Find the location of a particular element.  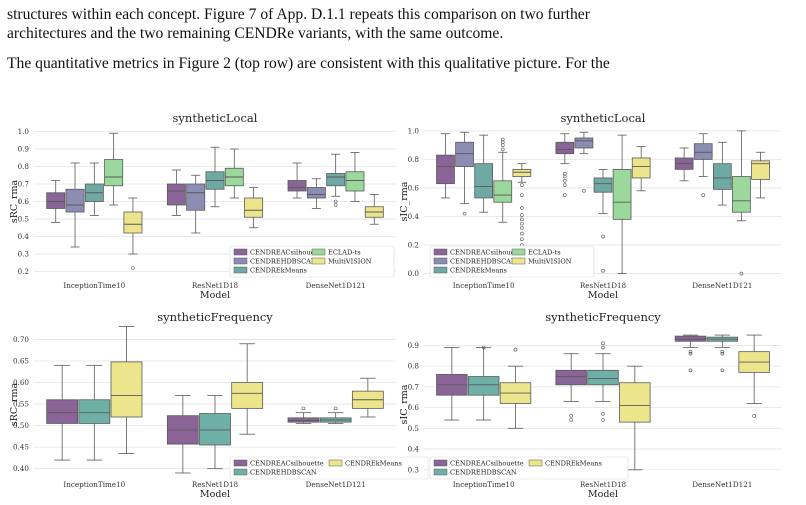

legend-label: CENDREkMeans is located at coordinates (574, 464).